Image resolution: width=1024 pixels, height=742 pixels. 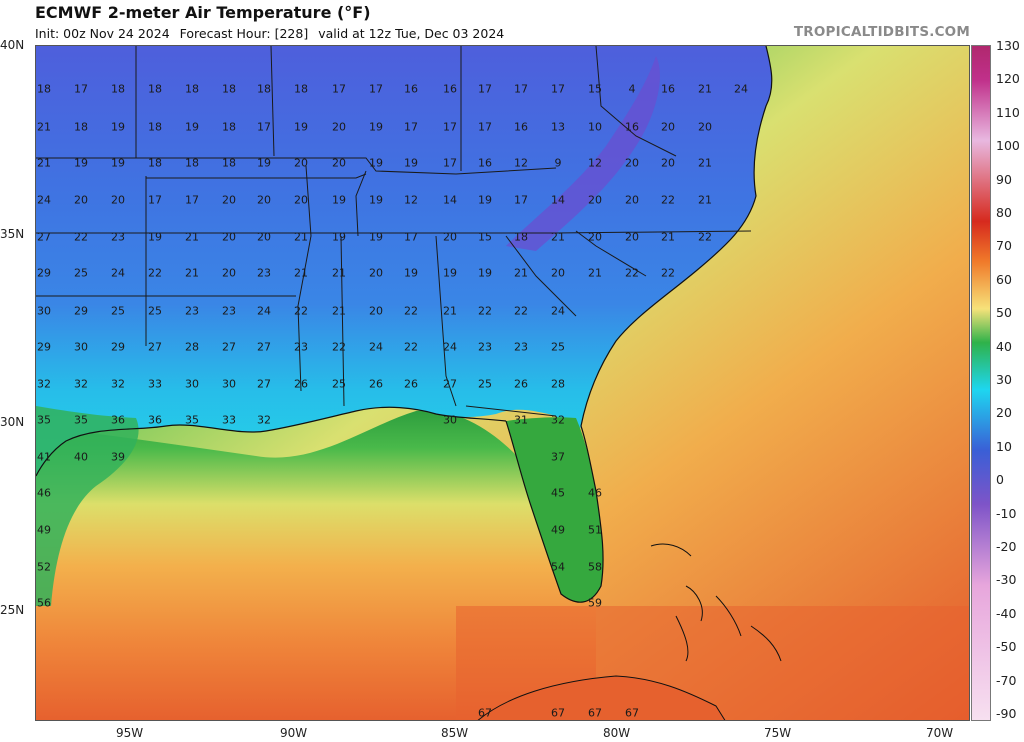 What do you see at coordinates (81, 457) in the screenshot?
I see `temperature-value: 40` at bounding box center [81, 457].